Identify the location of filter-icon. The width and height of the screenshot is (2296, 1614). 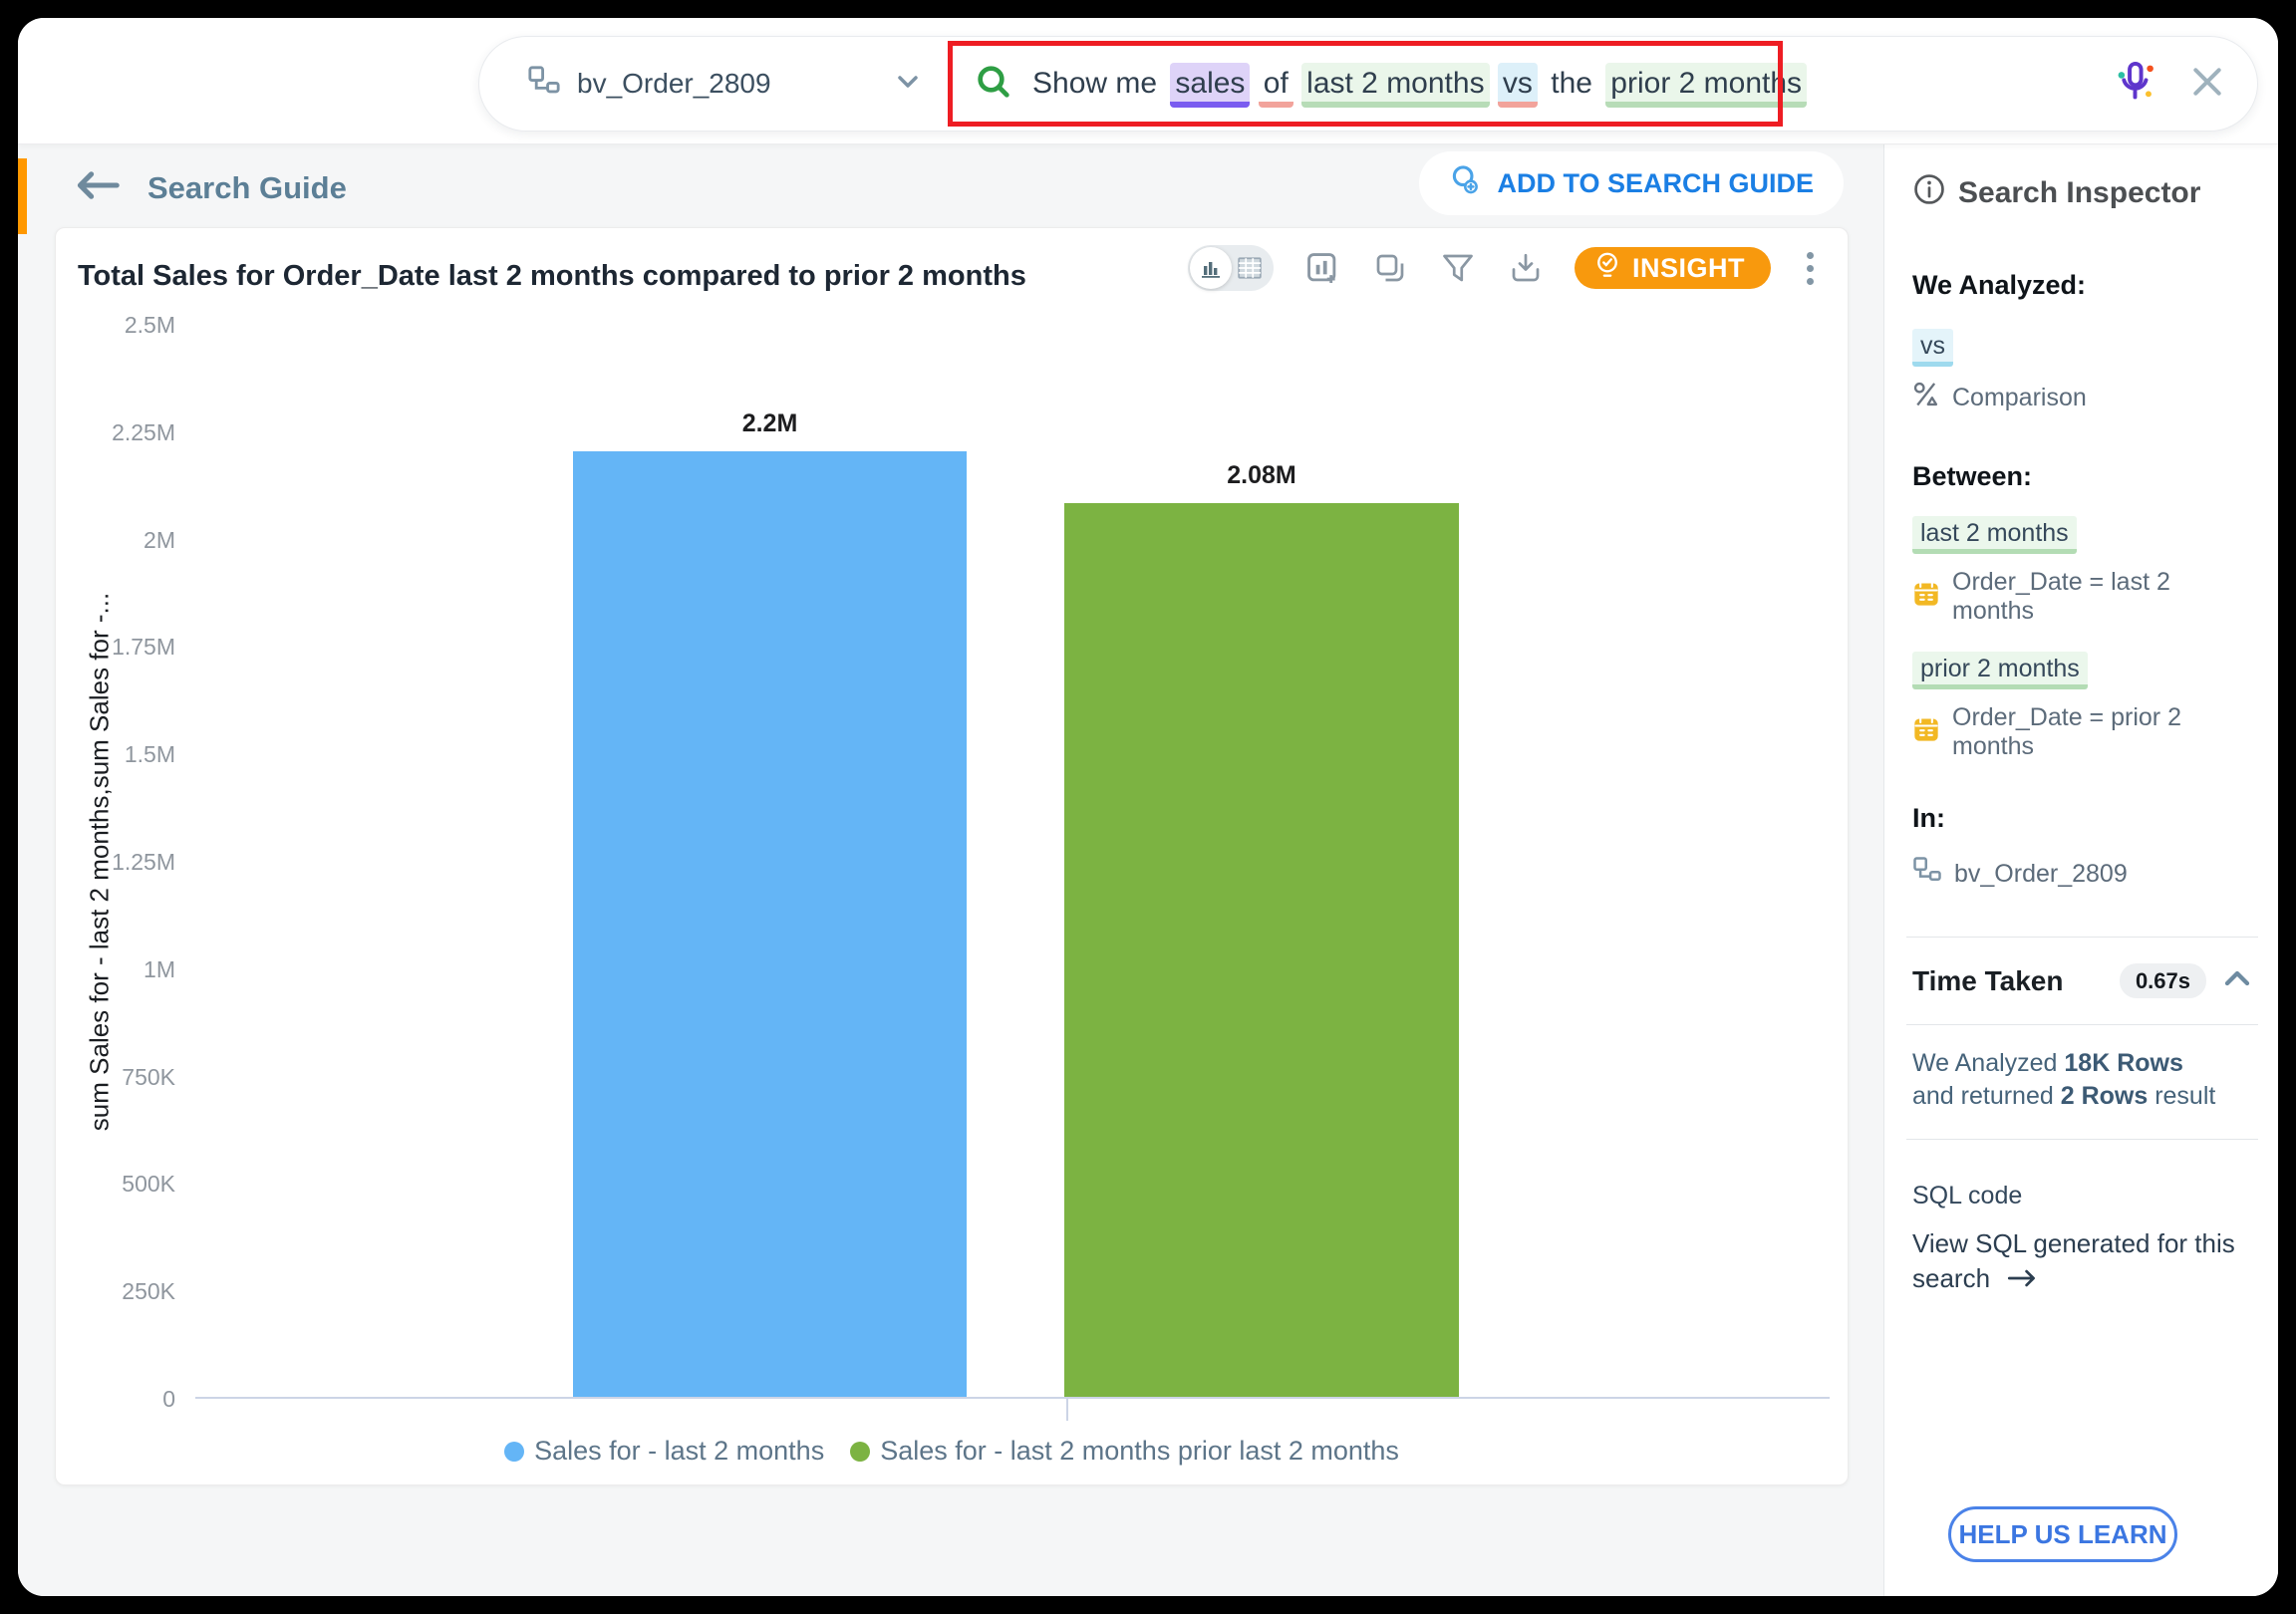
(1458, 268).